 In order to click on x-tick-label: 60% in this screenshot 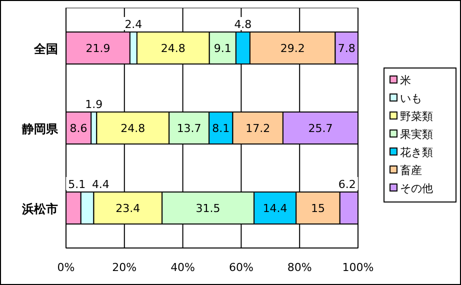, I will do `click(241, 267)`.